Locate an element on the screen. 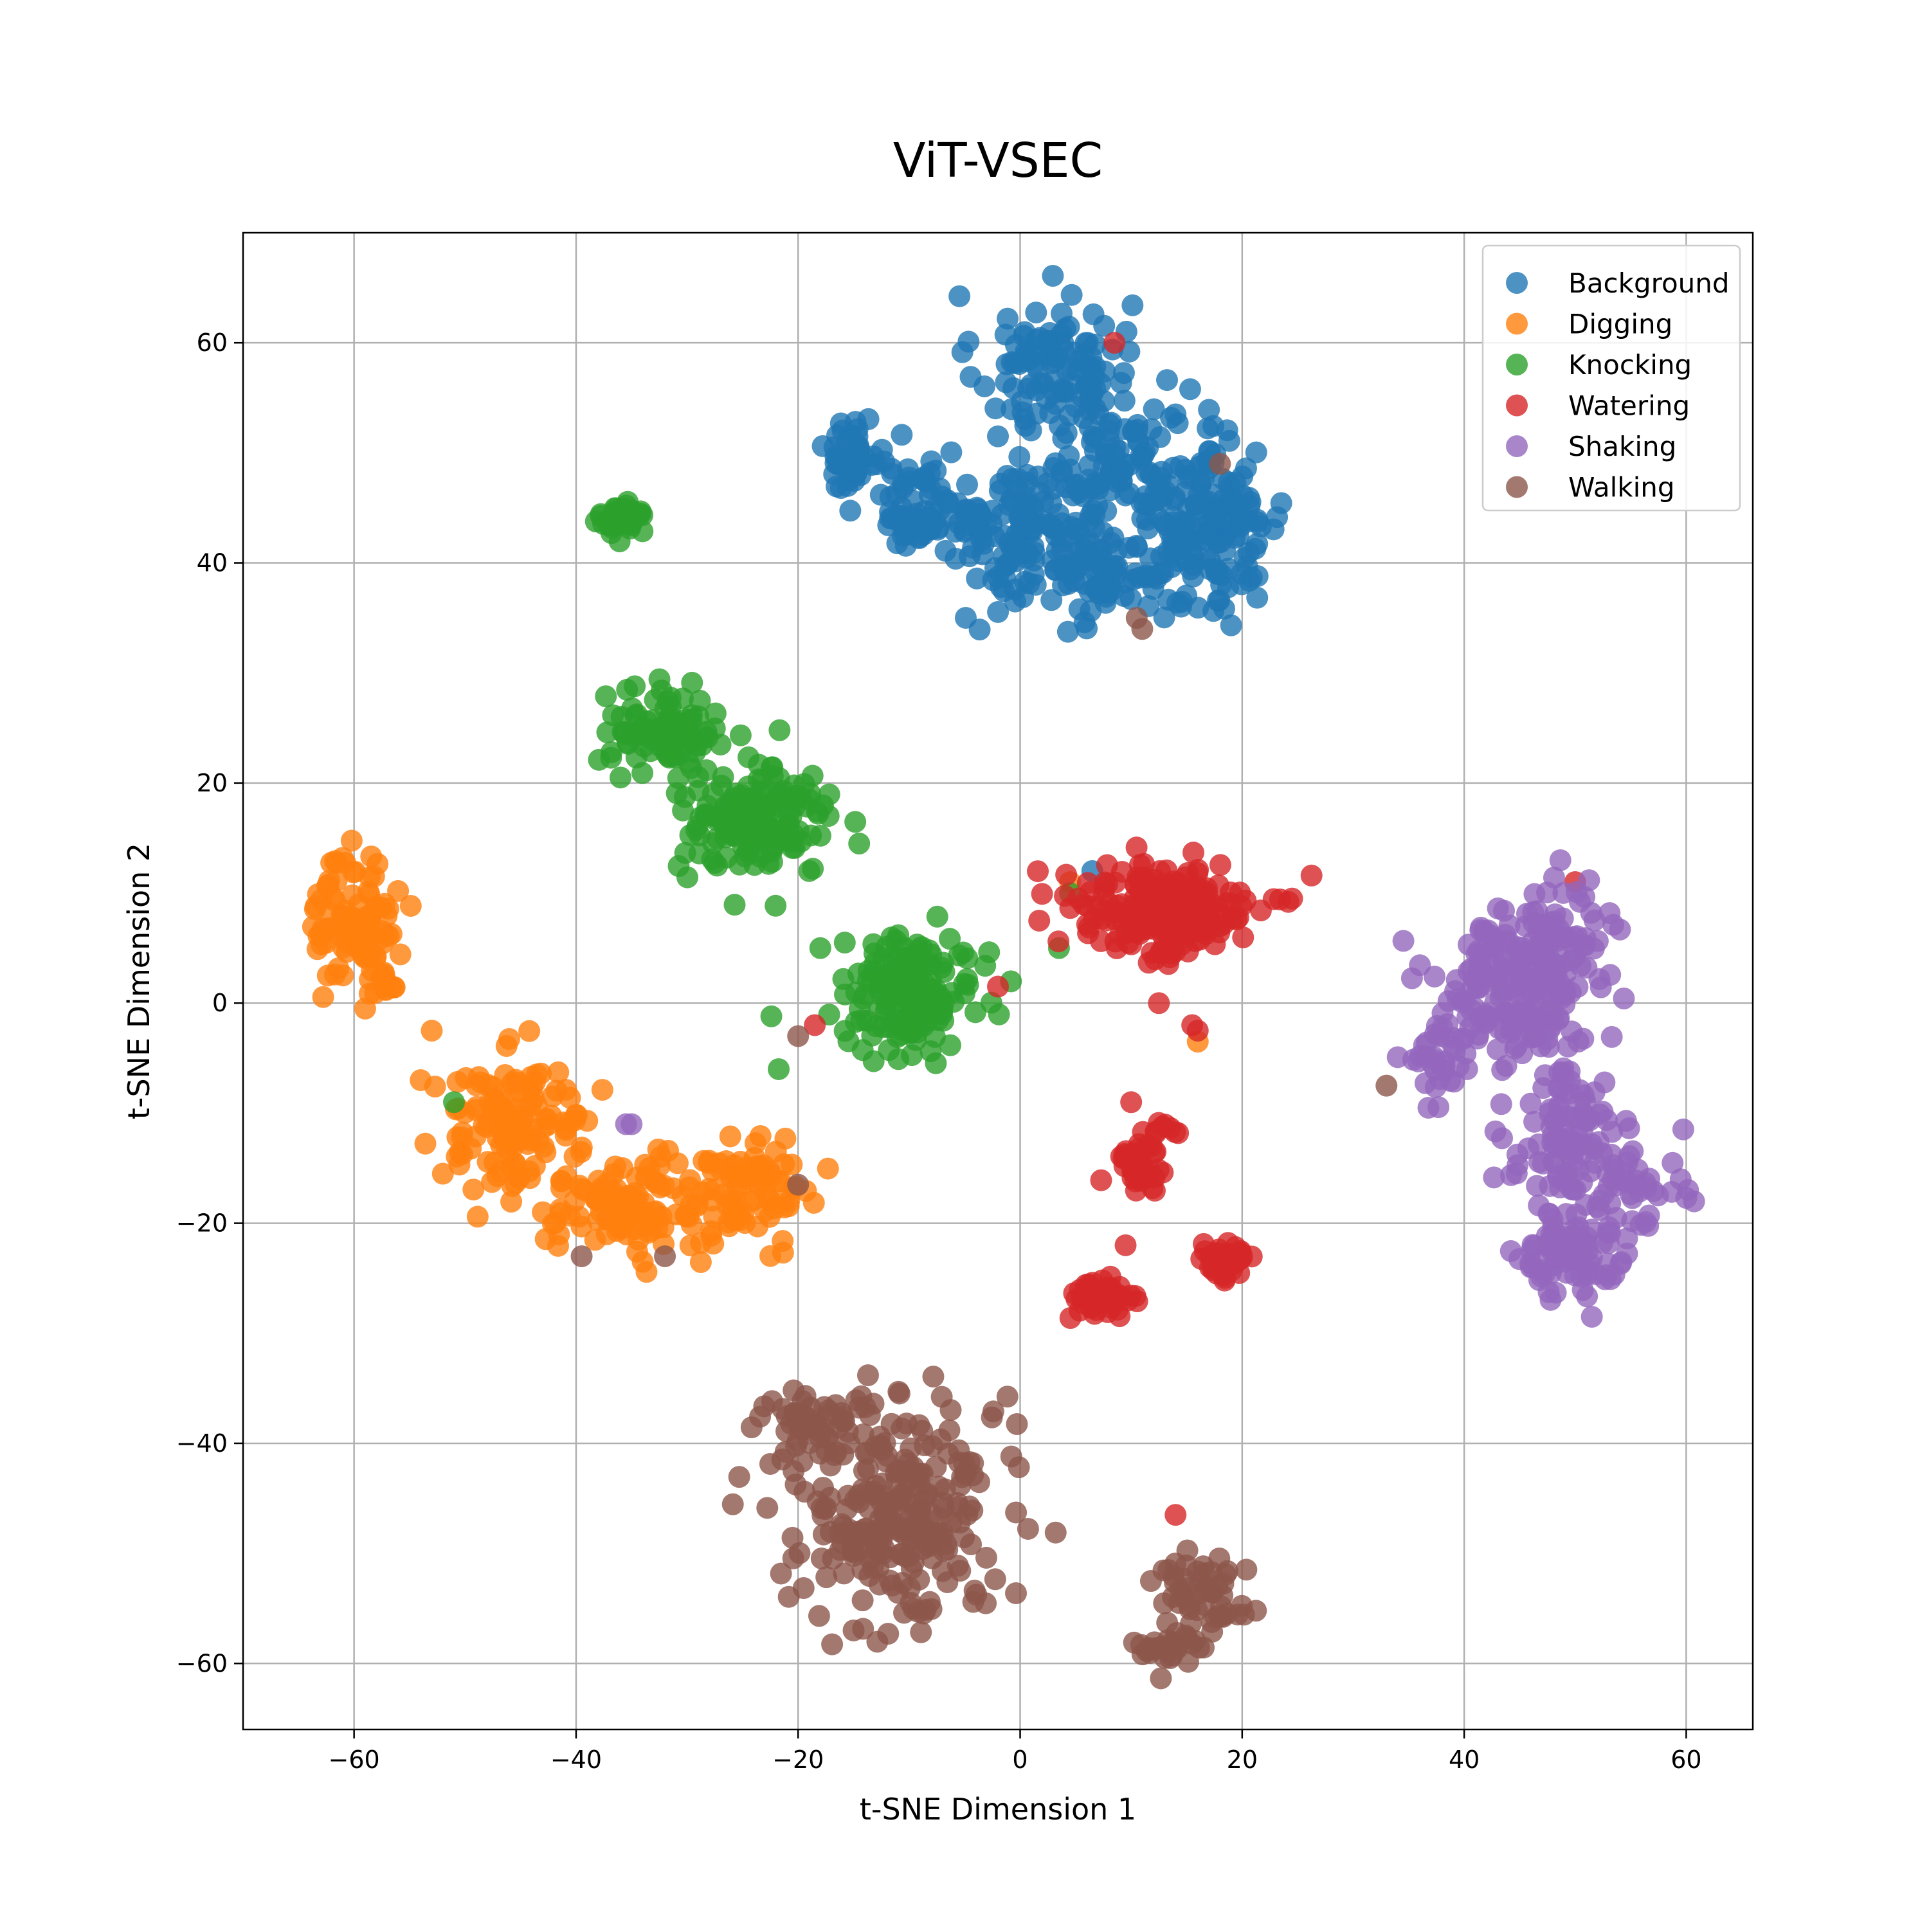  legend-label: Digging is located at coordinates (1620, 324).